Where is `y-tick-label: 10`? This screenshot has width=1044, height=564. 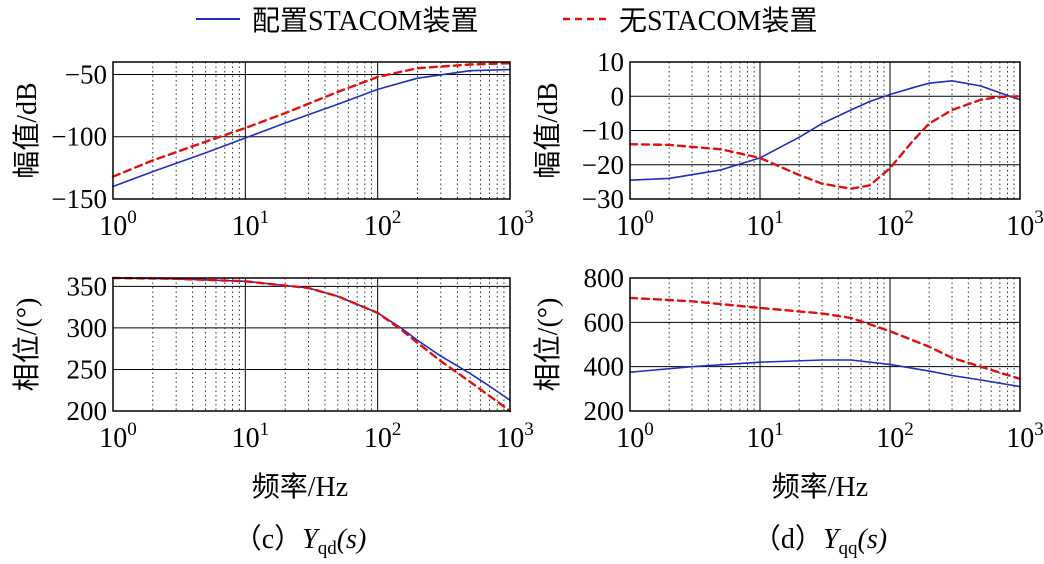
y-tick-label: 10 is located at coordinates (610, 62).